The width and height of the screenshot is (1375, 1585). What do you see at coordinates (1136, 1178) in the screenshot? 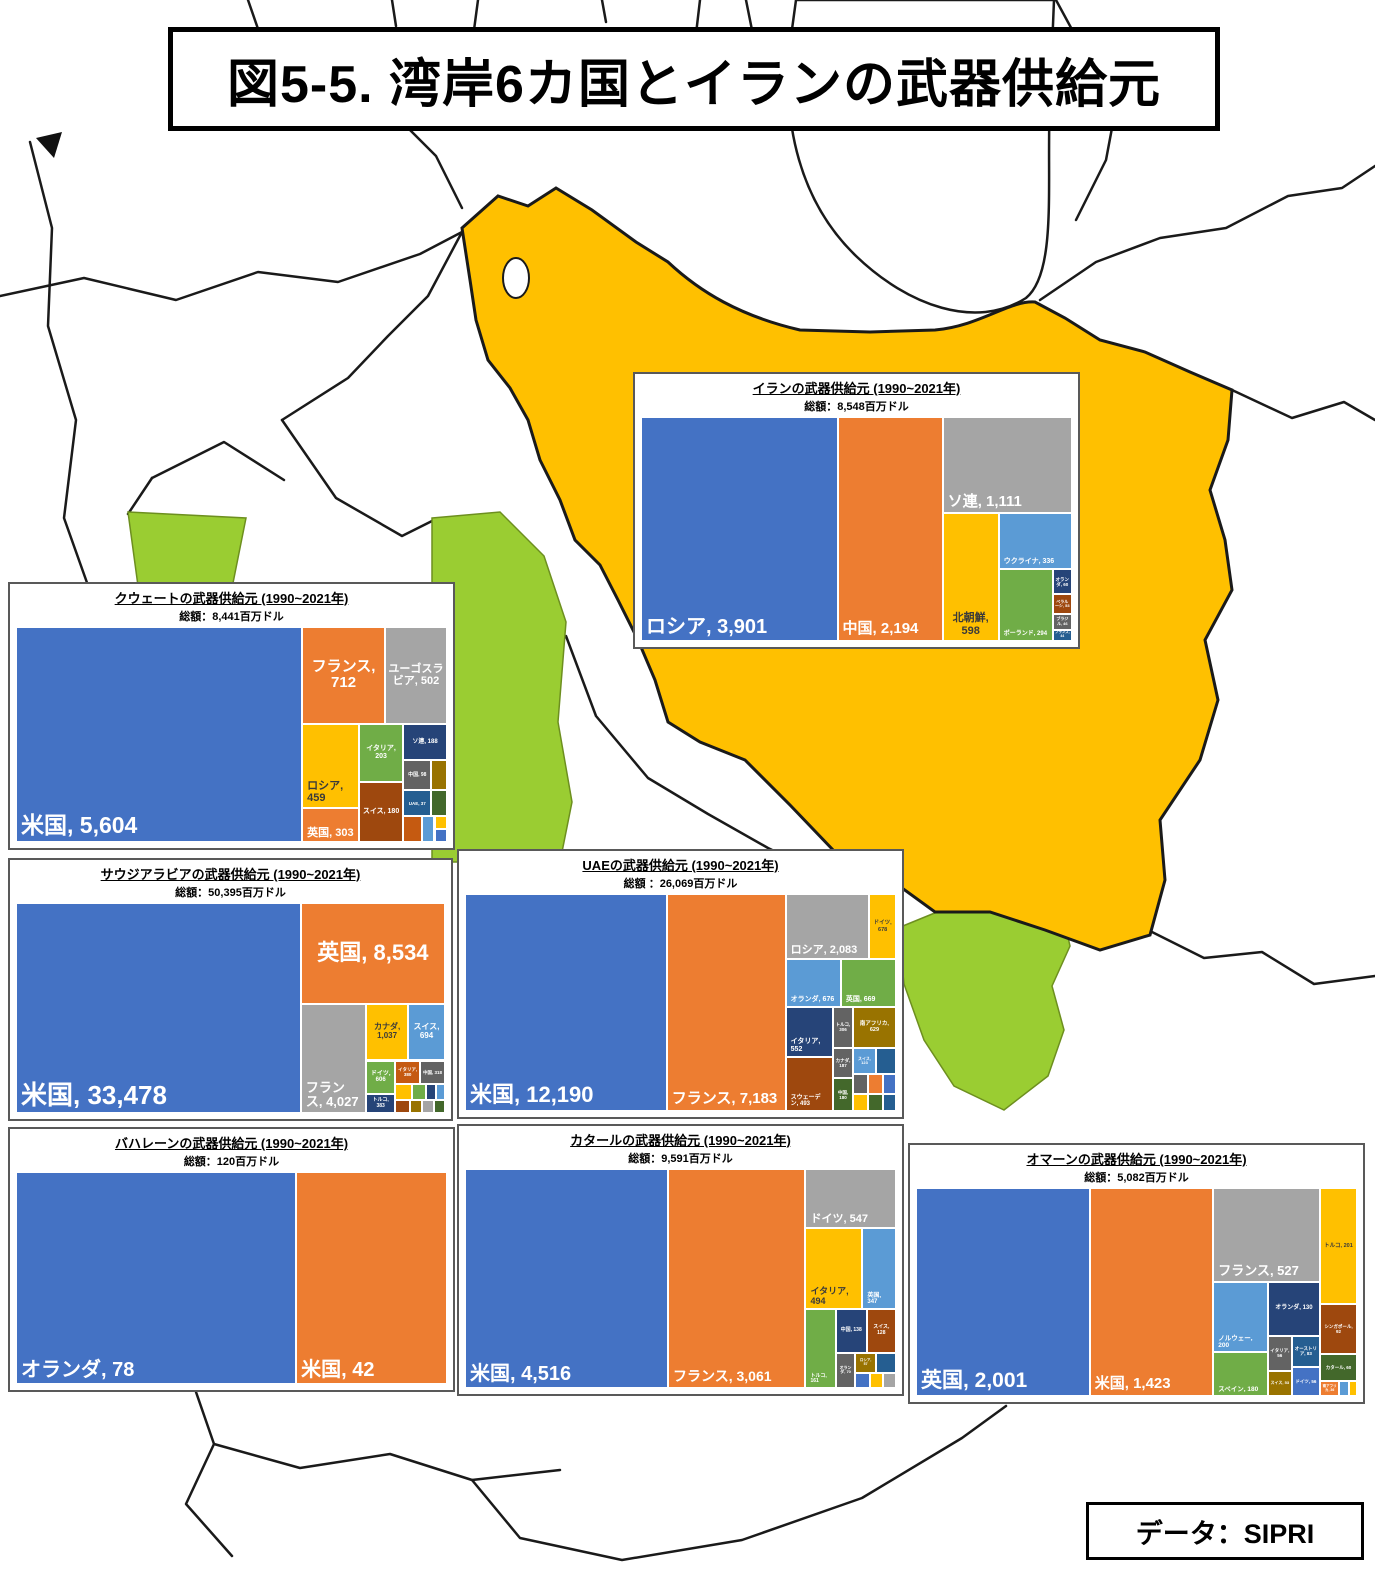
I see `chart-subtitle-oman: 総額：5,082百万ドル` at bounding box center [1136, 1178].